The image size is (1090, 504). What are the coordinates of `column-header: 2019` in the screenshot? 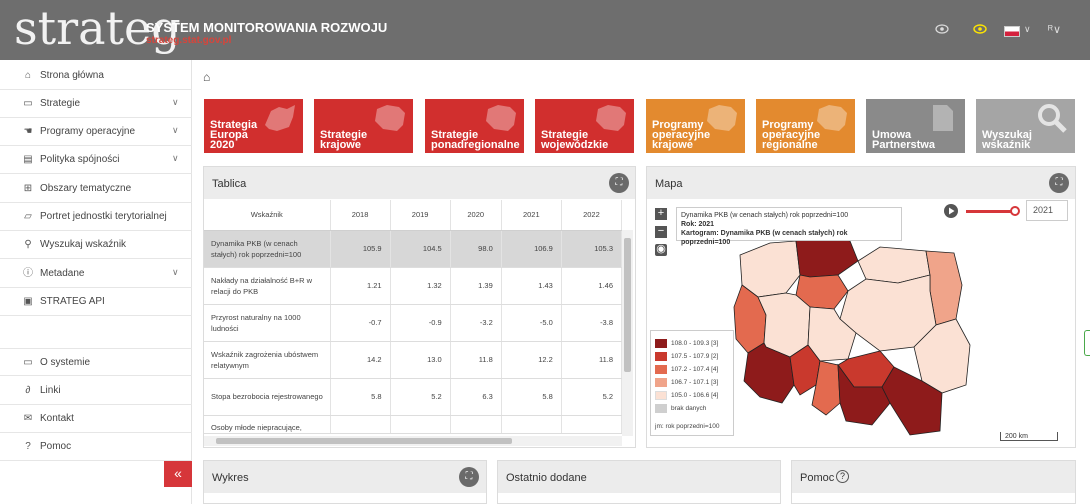 It's located at (420, 215).